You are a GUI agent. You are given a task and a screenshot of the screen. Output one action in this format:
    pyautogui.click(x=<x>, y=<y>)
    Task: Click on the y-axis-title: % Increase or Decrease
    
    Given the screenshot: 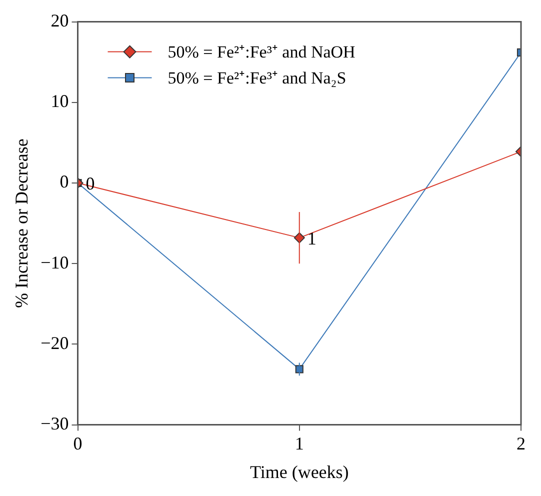 What is the action you would take?
    pyautogui.click(x=22, y=223)
    